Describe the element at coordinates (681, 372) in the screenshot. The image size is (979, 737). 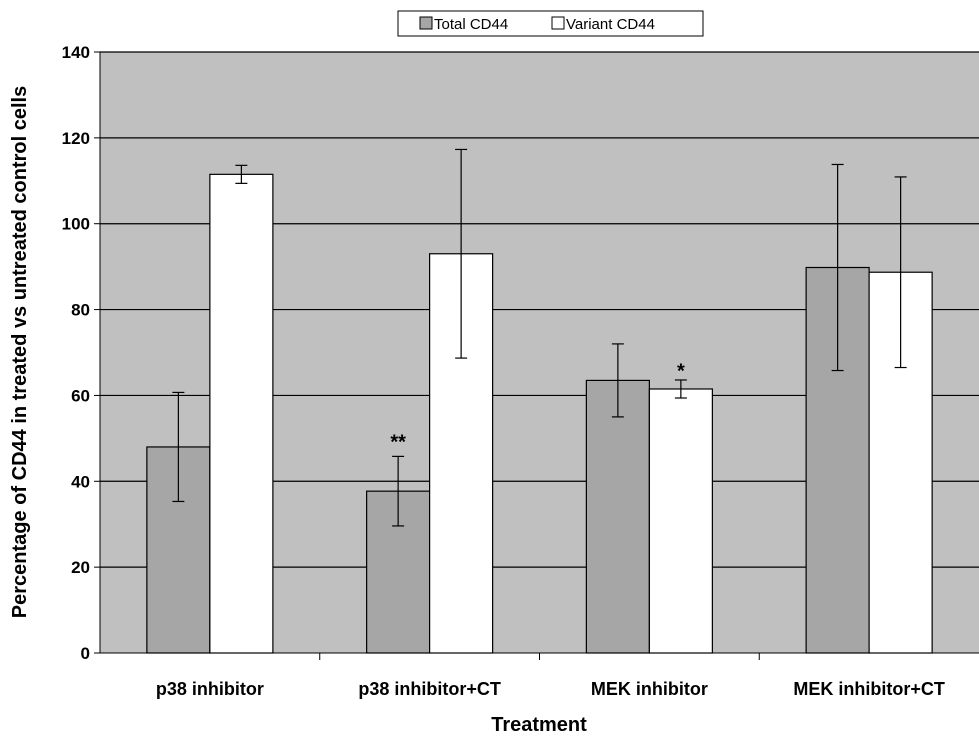
I see `significance-marker: *` at that location.